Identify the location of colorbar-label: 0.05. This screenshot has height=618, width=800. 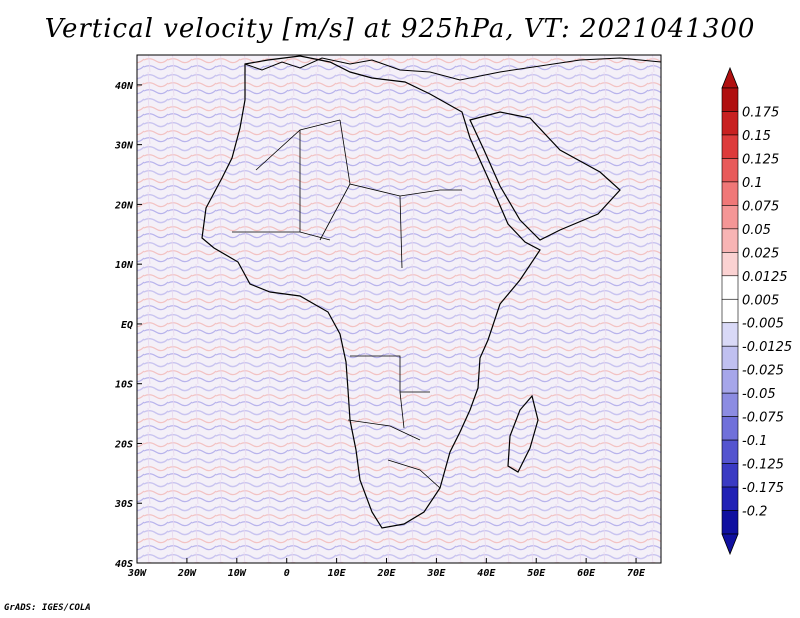
(756, 230).